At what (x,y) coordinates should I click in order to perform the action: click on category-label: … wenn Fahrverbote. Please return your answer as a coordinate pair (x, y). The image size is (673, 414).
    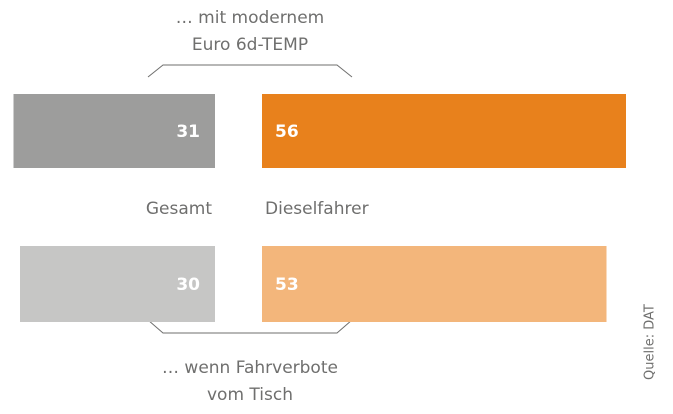
    Looking at the image, I should click on (250, 368).